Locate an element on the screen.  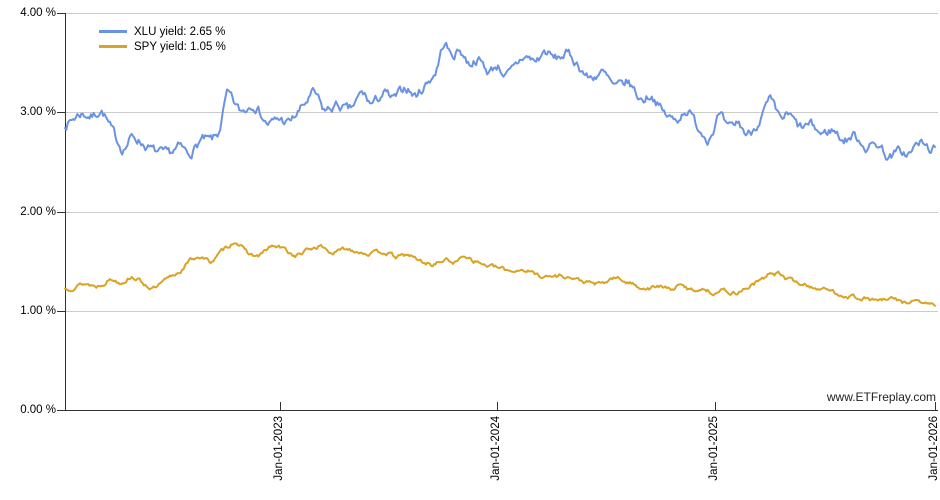
legend-item-spy: SPY yield: 1.05 % is located at coordinates (162, 46).